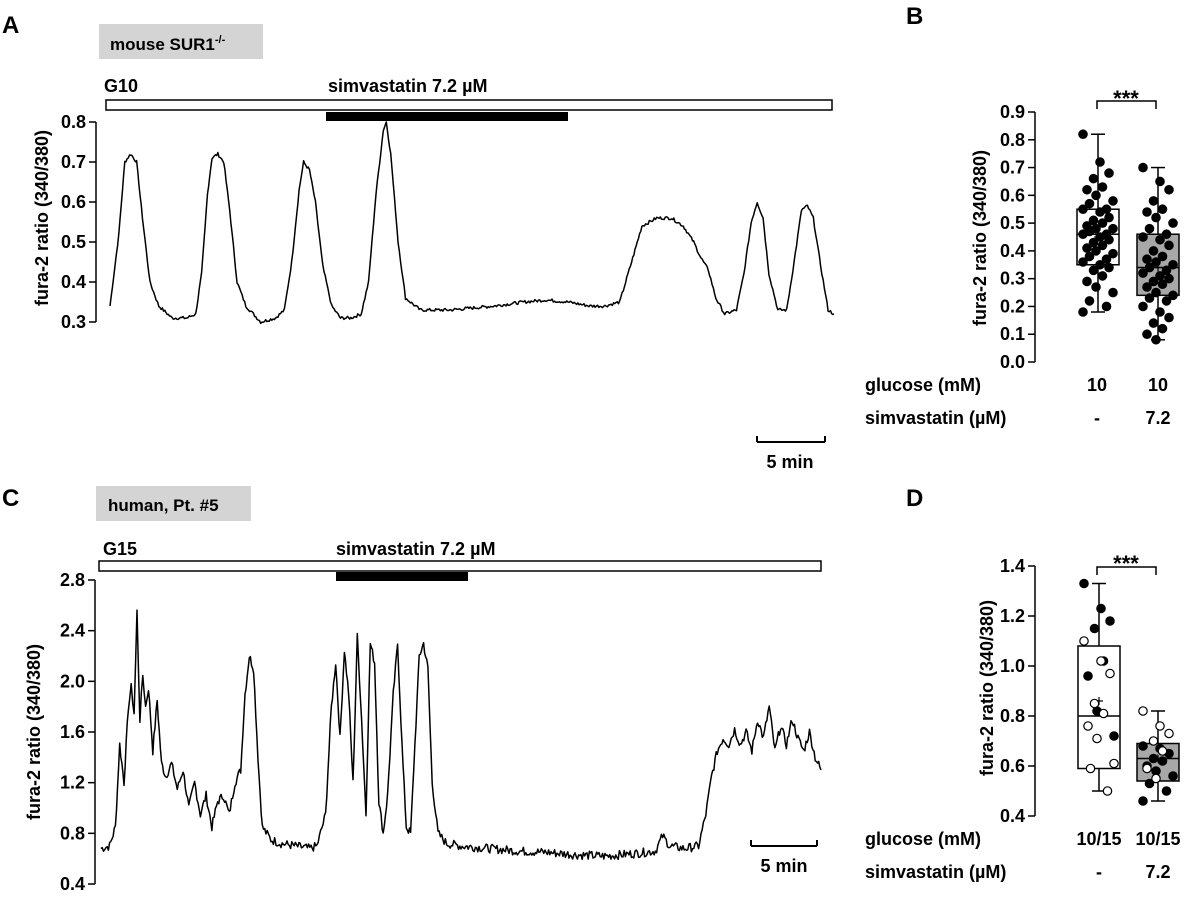 This screenshot has height=902, width=1203. What do you see at coordinates (1098, 839) in the screenshot?
I see `panel-d-group1-glucose: 10/15` at bounding box center [1098, 839].